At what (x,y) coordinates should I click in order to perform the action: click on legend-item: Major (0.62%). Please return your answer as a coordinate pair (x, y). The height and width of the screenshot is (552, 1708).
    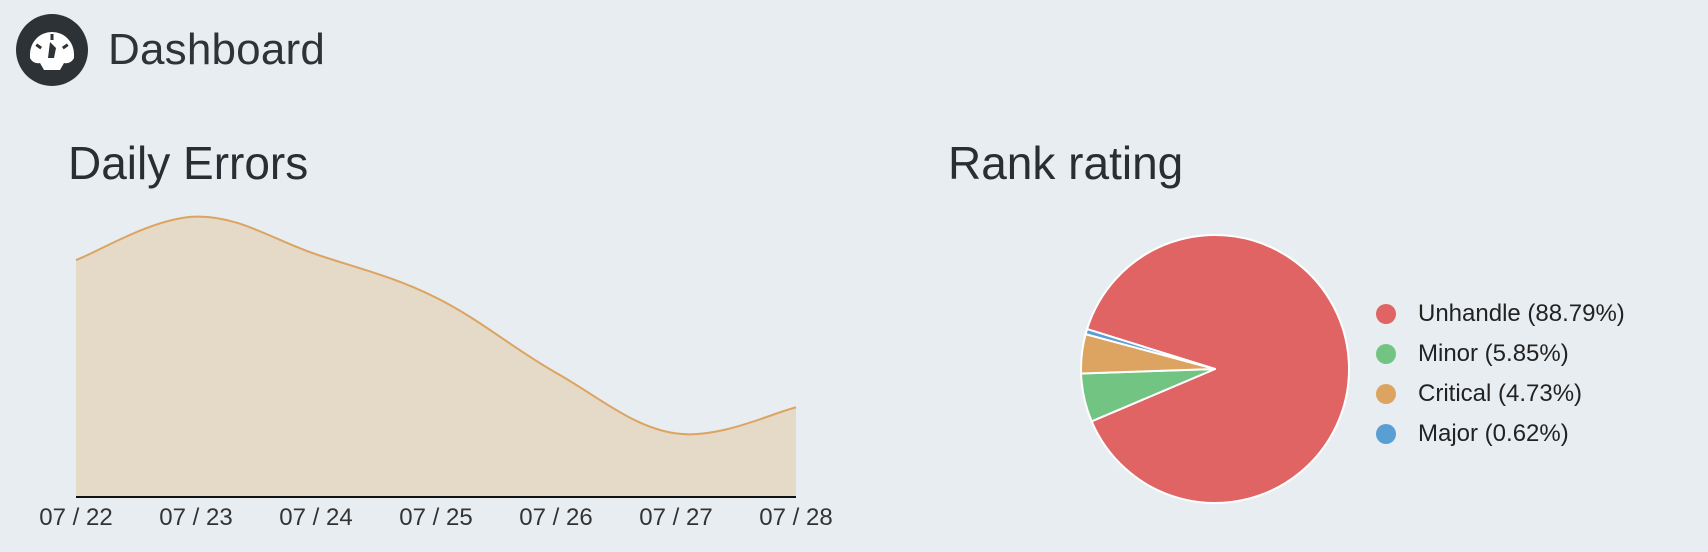
    Looking at the image, I should click on (1500, 434).